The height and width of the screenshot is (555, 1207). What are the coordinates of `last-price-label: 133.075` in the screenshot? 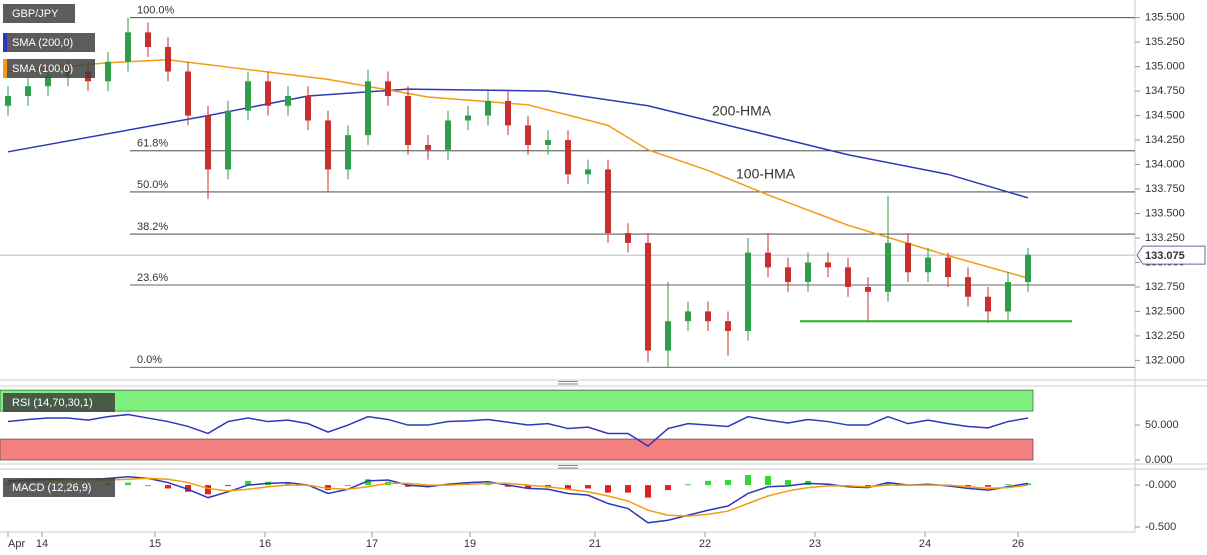 It's located at (1165, 256).